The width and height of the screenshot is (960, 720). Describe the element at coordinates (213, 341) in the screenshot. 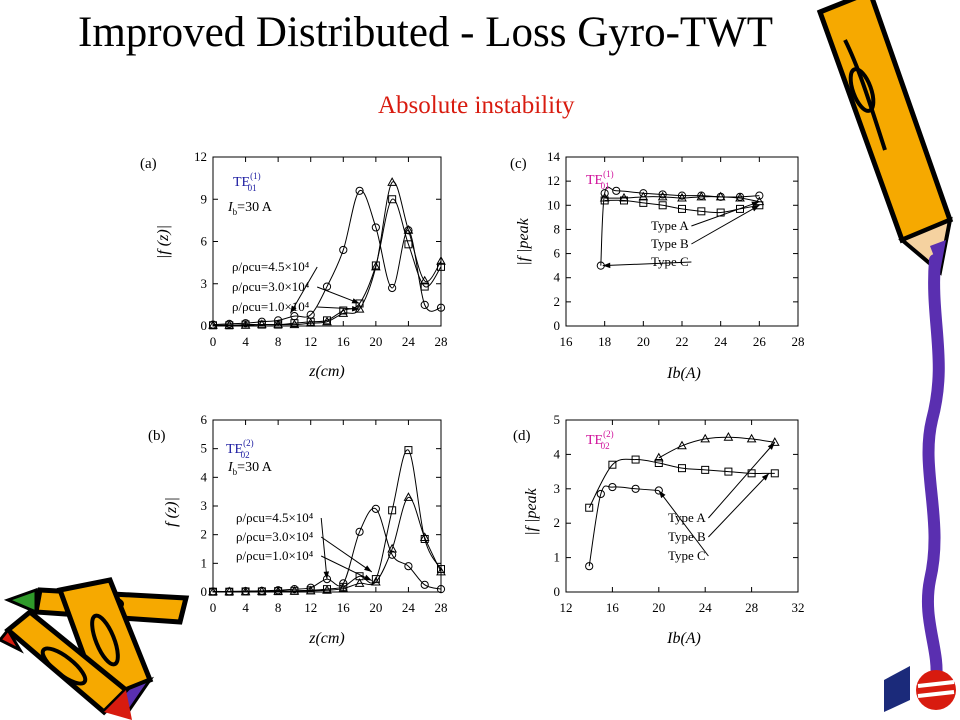

I see `x-tick-label: 0` at that location.